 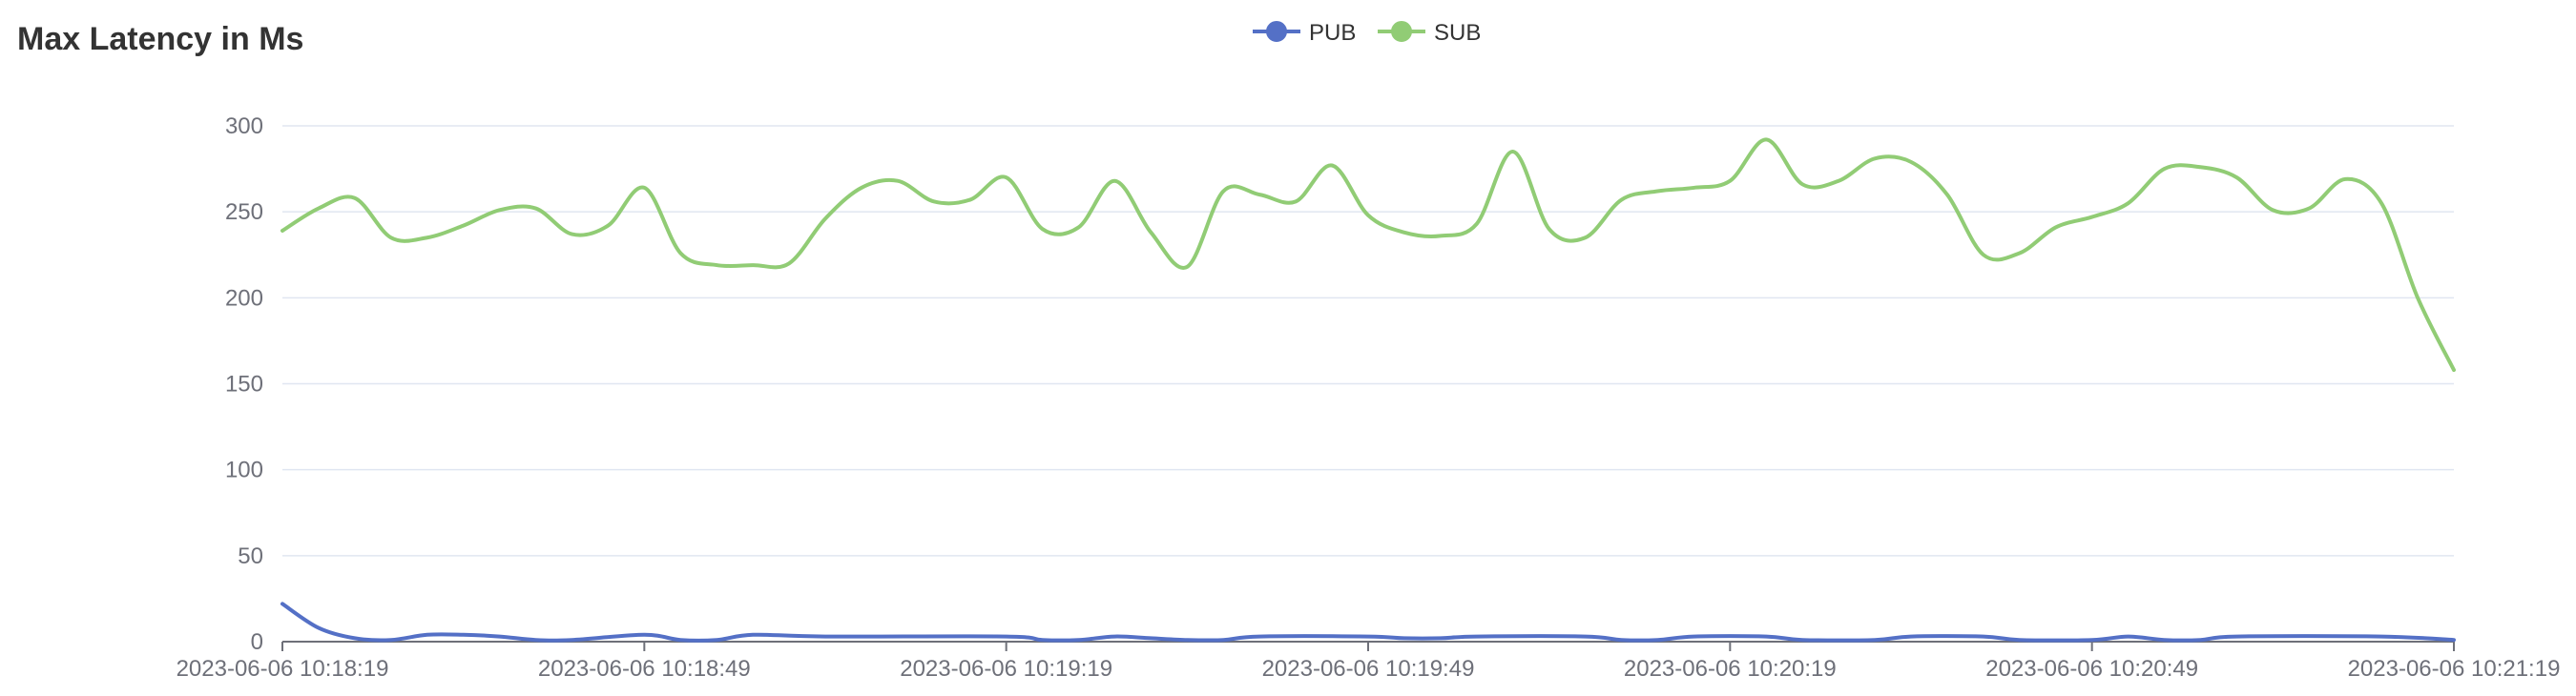 What do you see at coordinates (1006, 669) in the screenshot?
I see `x-tick-label-2: 2023-06-06 10:19:19` at bounding box center [1006, 669].